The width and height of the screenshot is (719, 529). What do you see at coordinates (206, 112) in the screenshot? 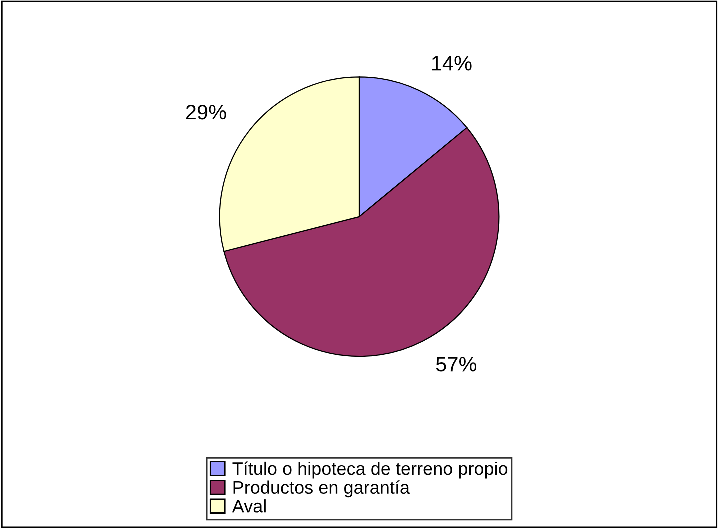
I see `data-label: 29%` at bounding box center [206, 112].